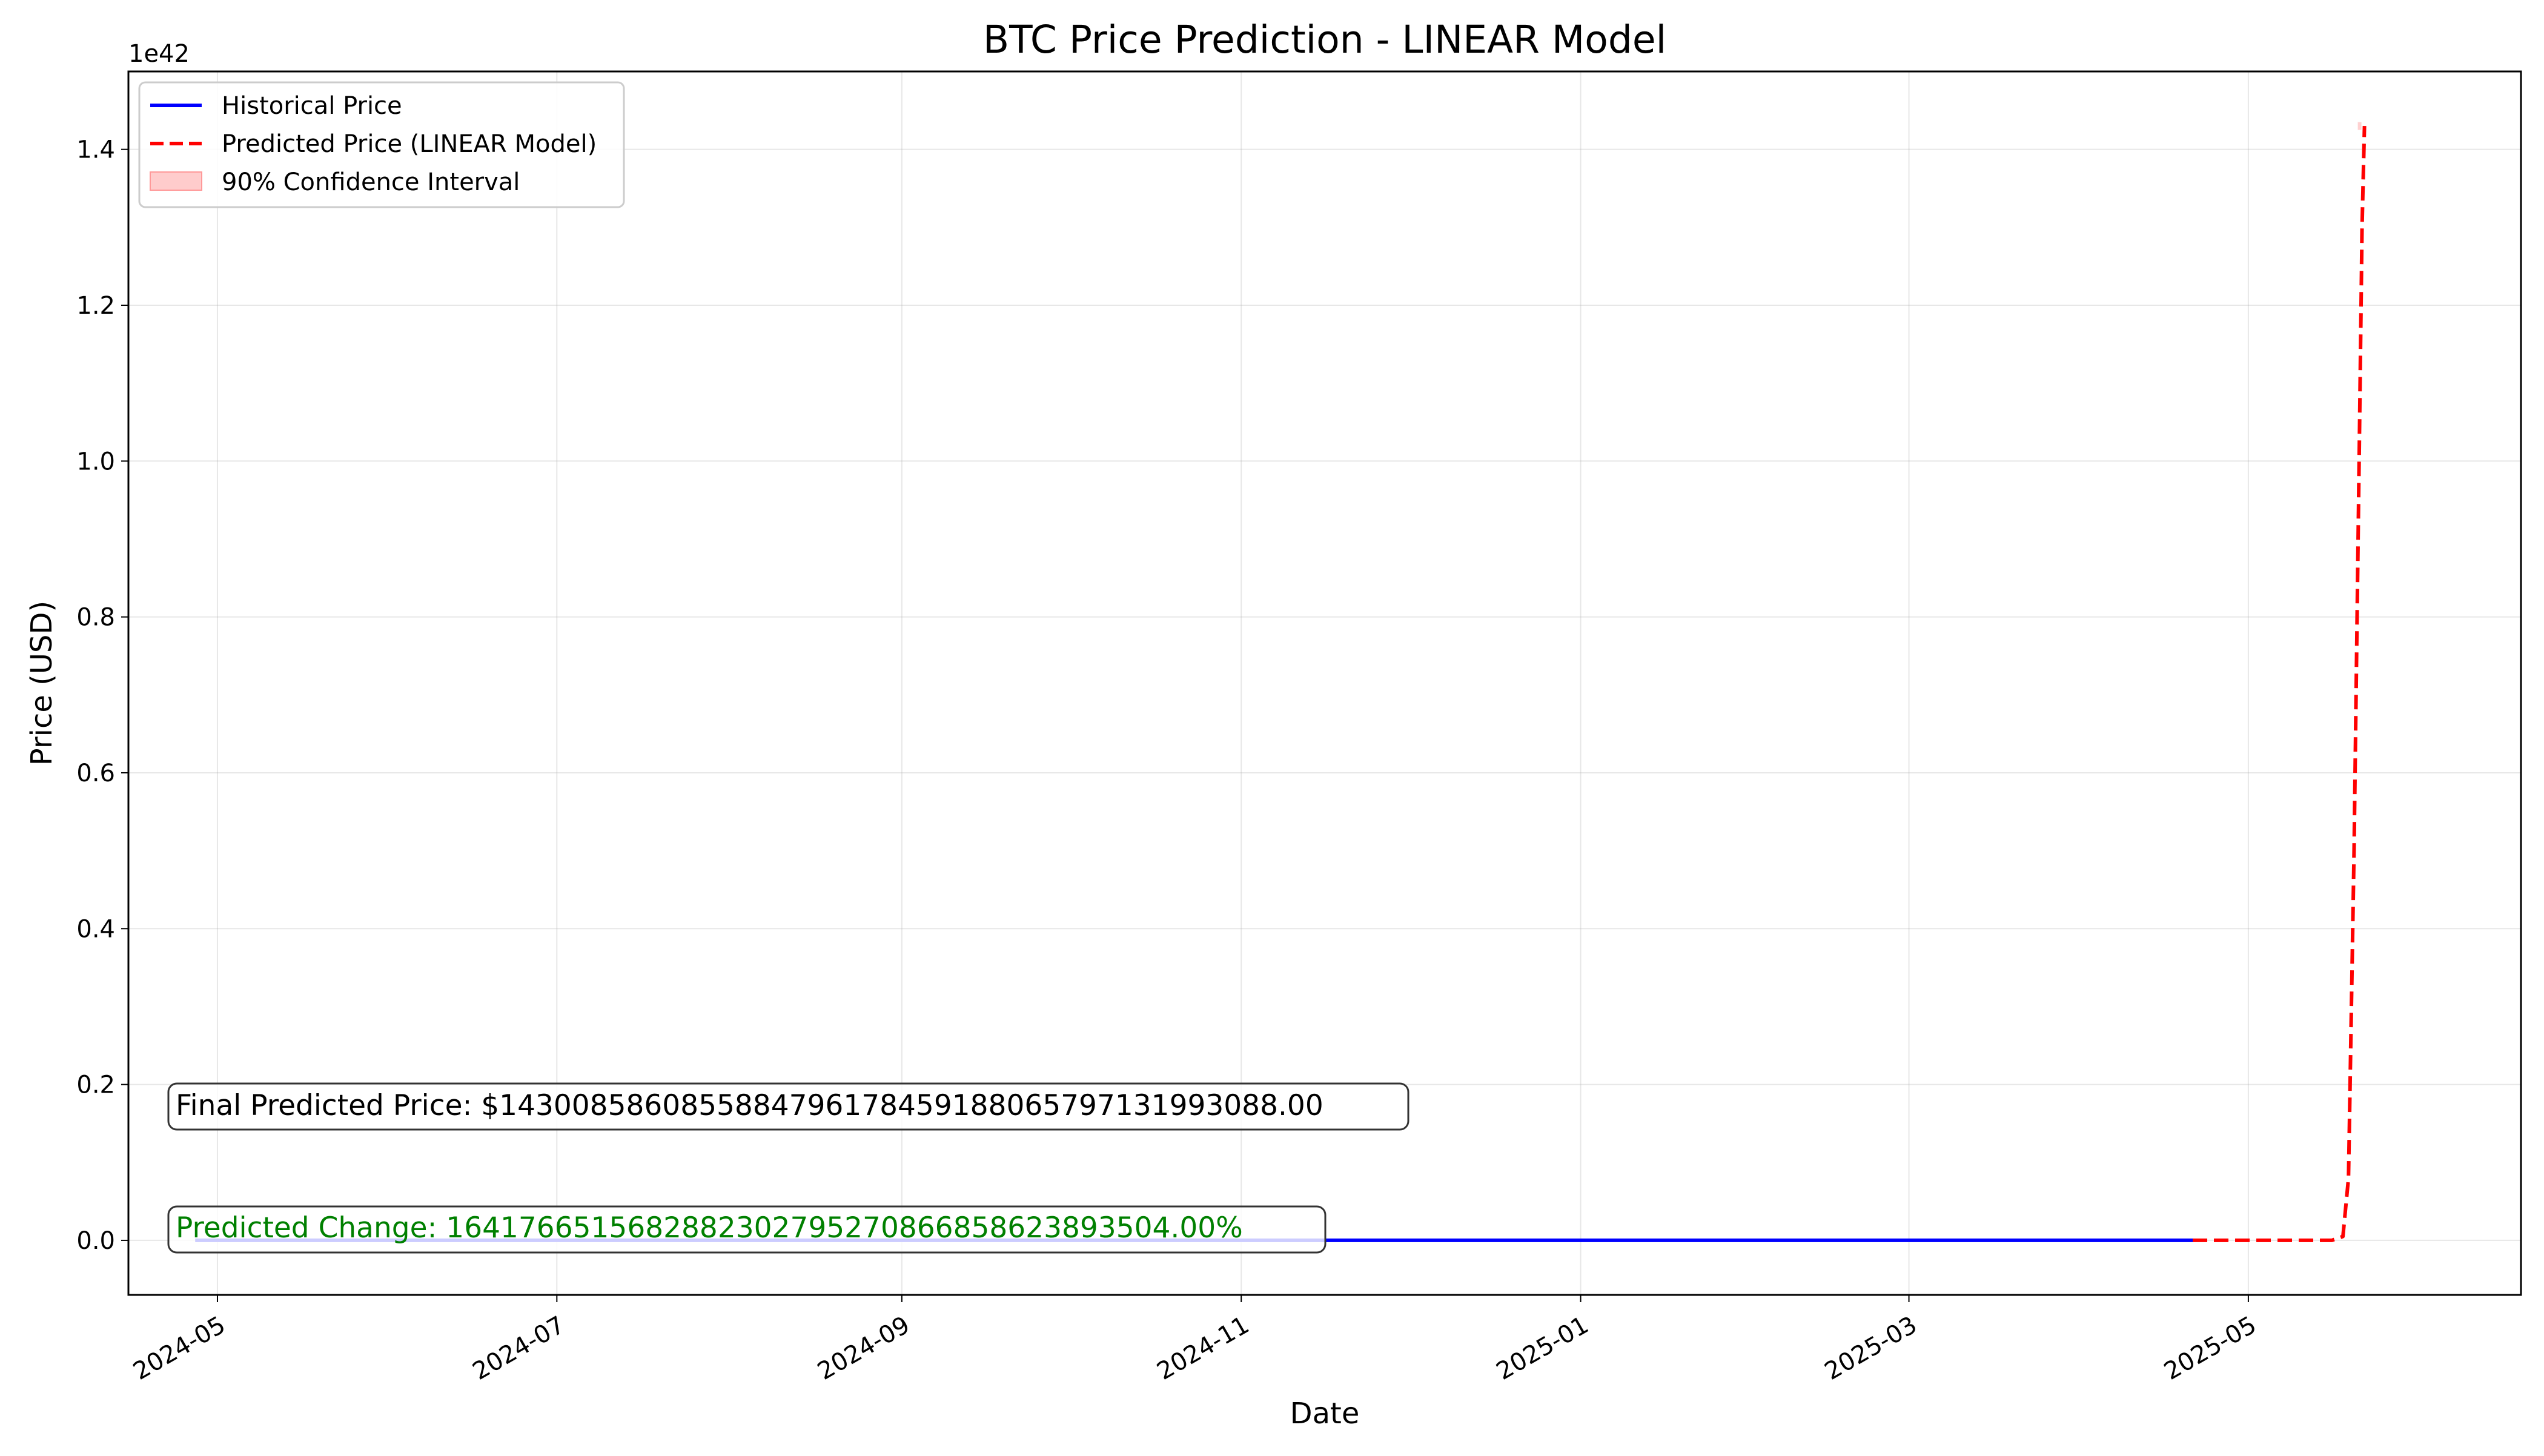 This screenshot has height=1456, width=2544. Describe the element at coordinates (95, 773) in the screenshot. I see `y-tick-label-3: 0.6` at that location.